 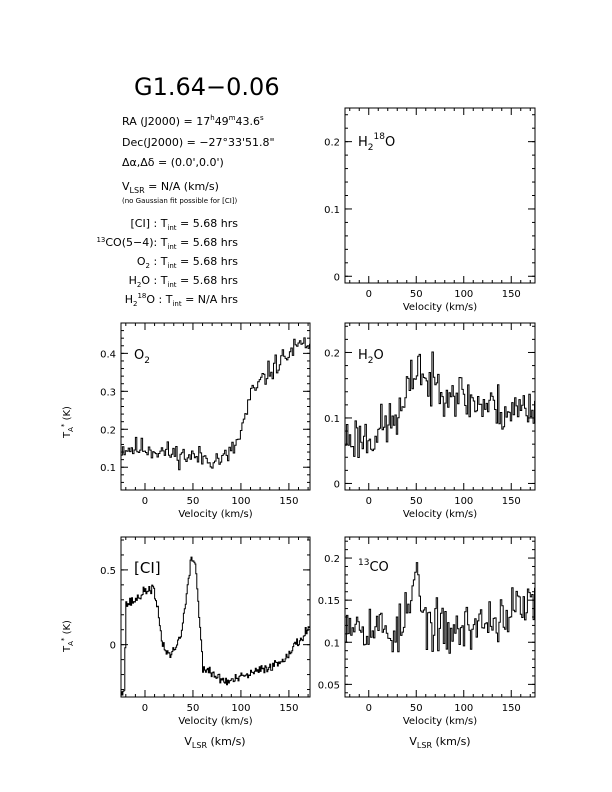 What do you see at coordinates (373, 566) in the screenshot?
I see `label-13co: 13CO` at bounding box center [373, 566].